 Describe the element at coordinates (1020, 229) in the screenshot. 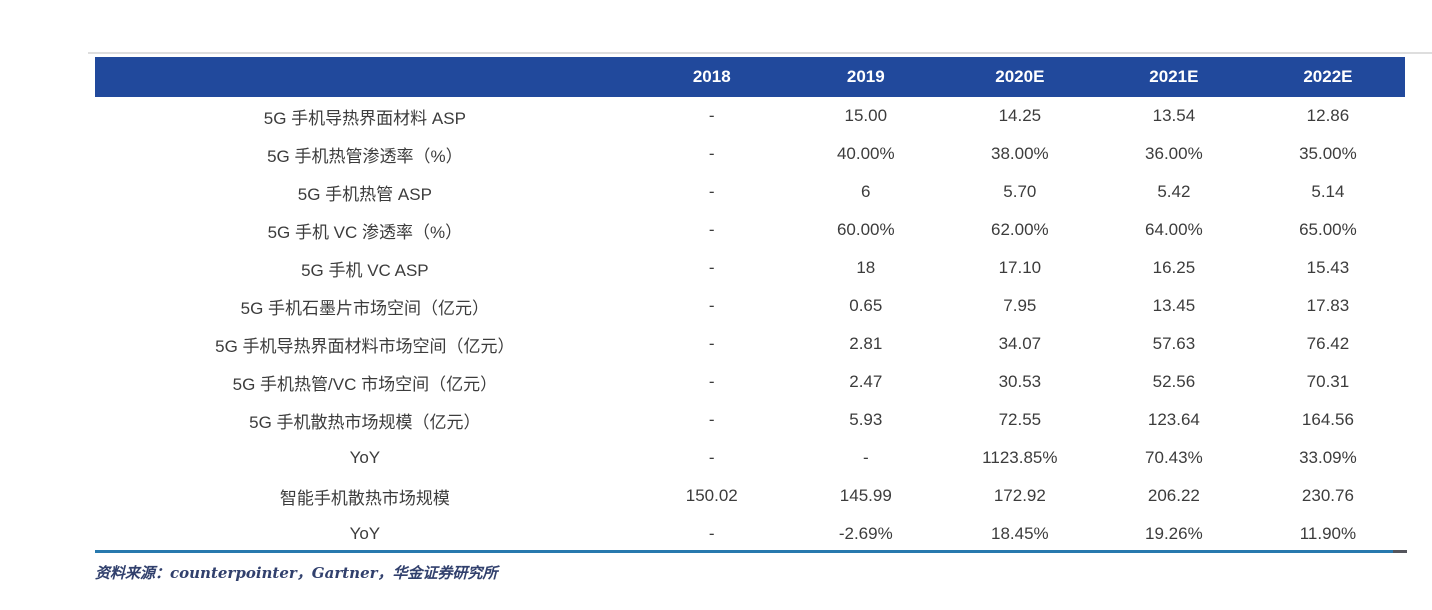

I see `cell-value: 62.00%` at that location.